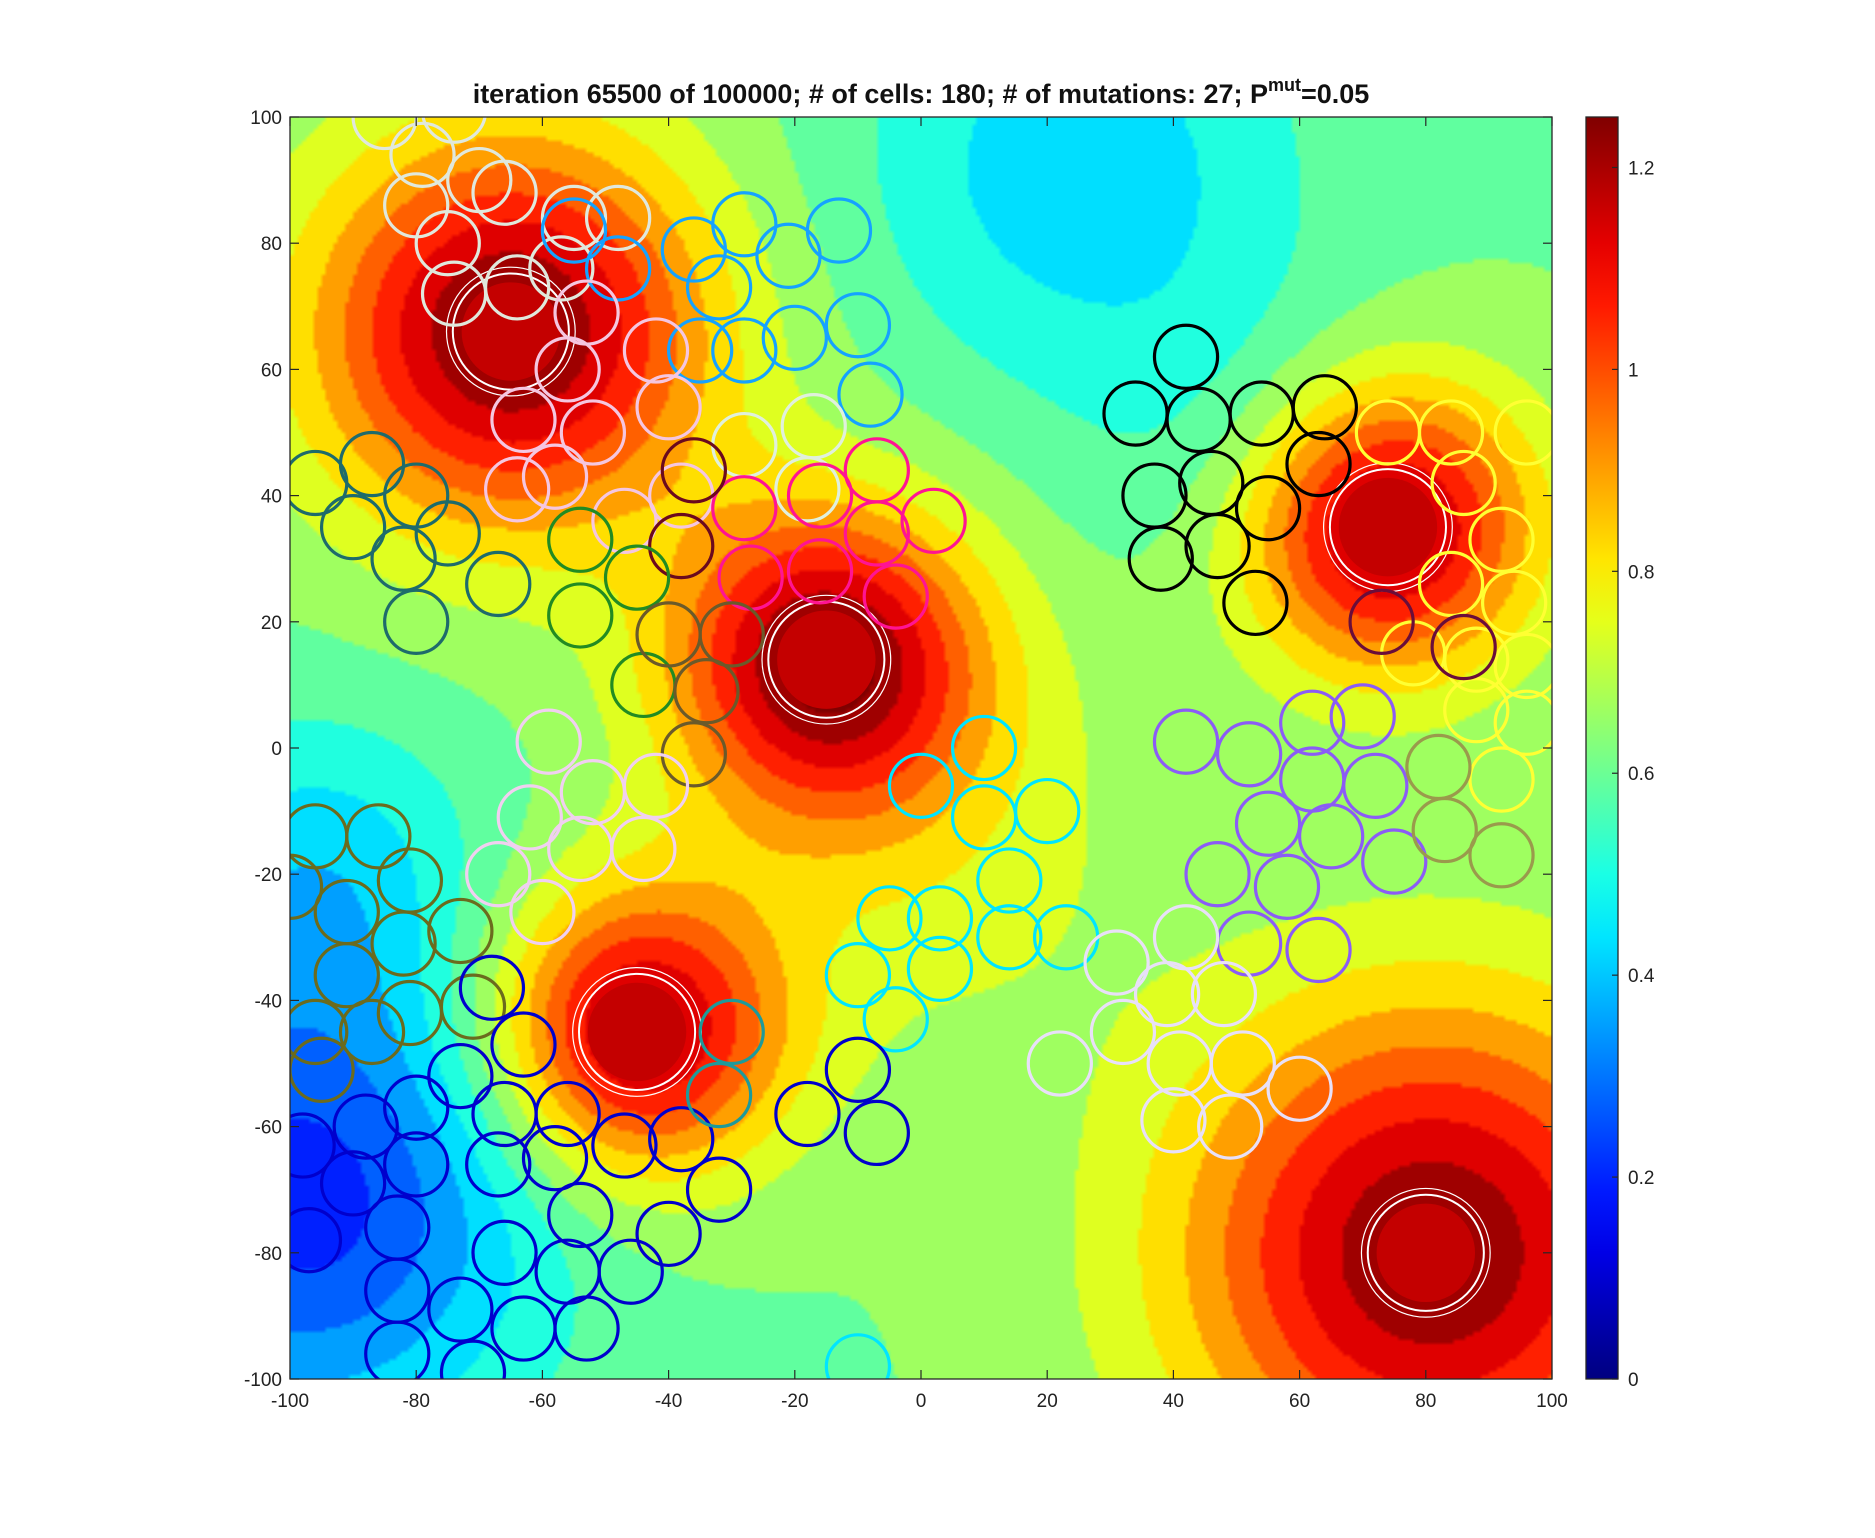 The height and width of the screenshot is (1538, 1875). Describe the element at coordinates (1641, 168) in the screenshot. I see `colorbar-tick-label: 1.2` at that location.